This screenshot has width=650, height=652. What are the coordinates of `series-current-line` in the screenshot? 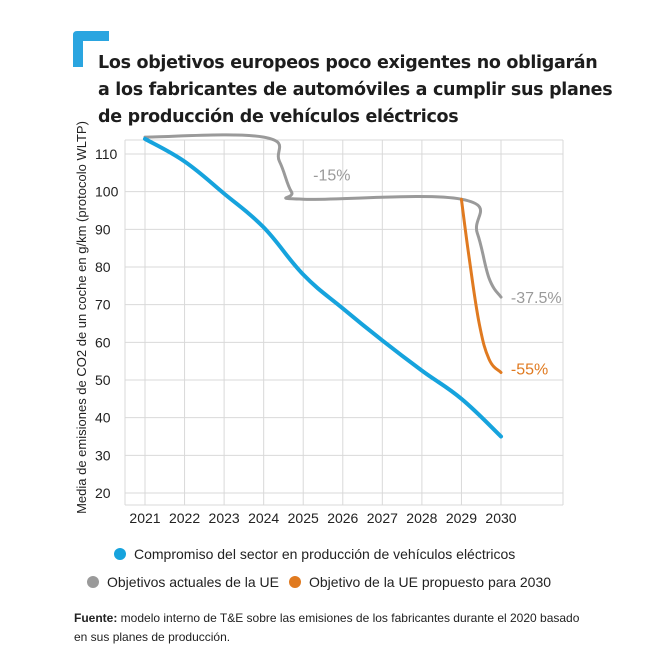 It's located at (323, 216).